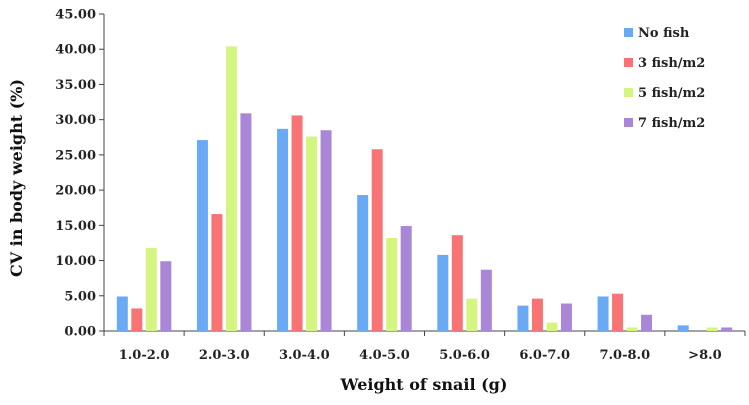 The image size is (749, 405). Describe the element at coordinates (671, 63) in the screenshot. I see `legend-label: 3 fish/m2` at that location.